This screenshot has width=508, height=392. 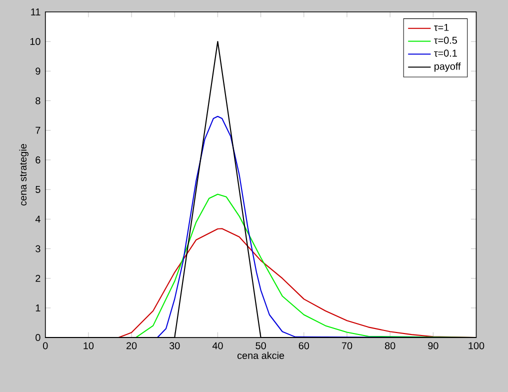 What do you see at coordinates (38, 308) in the screenshot?
I see `y-tick-label: 1` at bounding box center [38, 308].